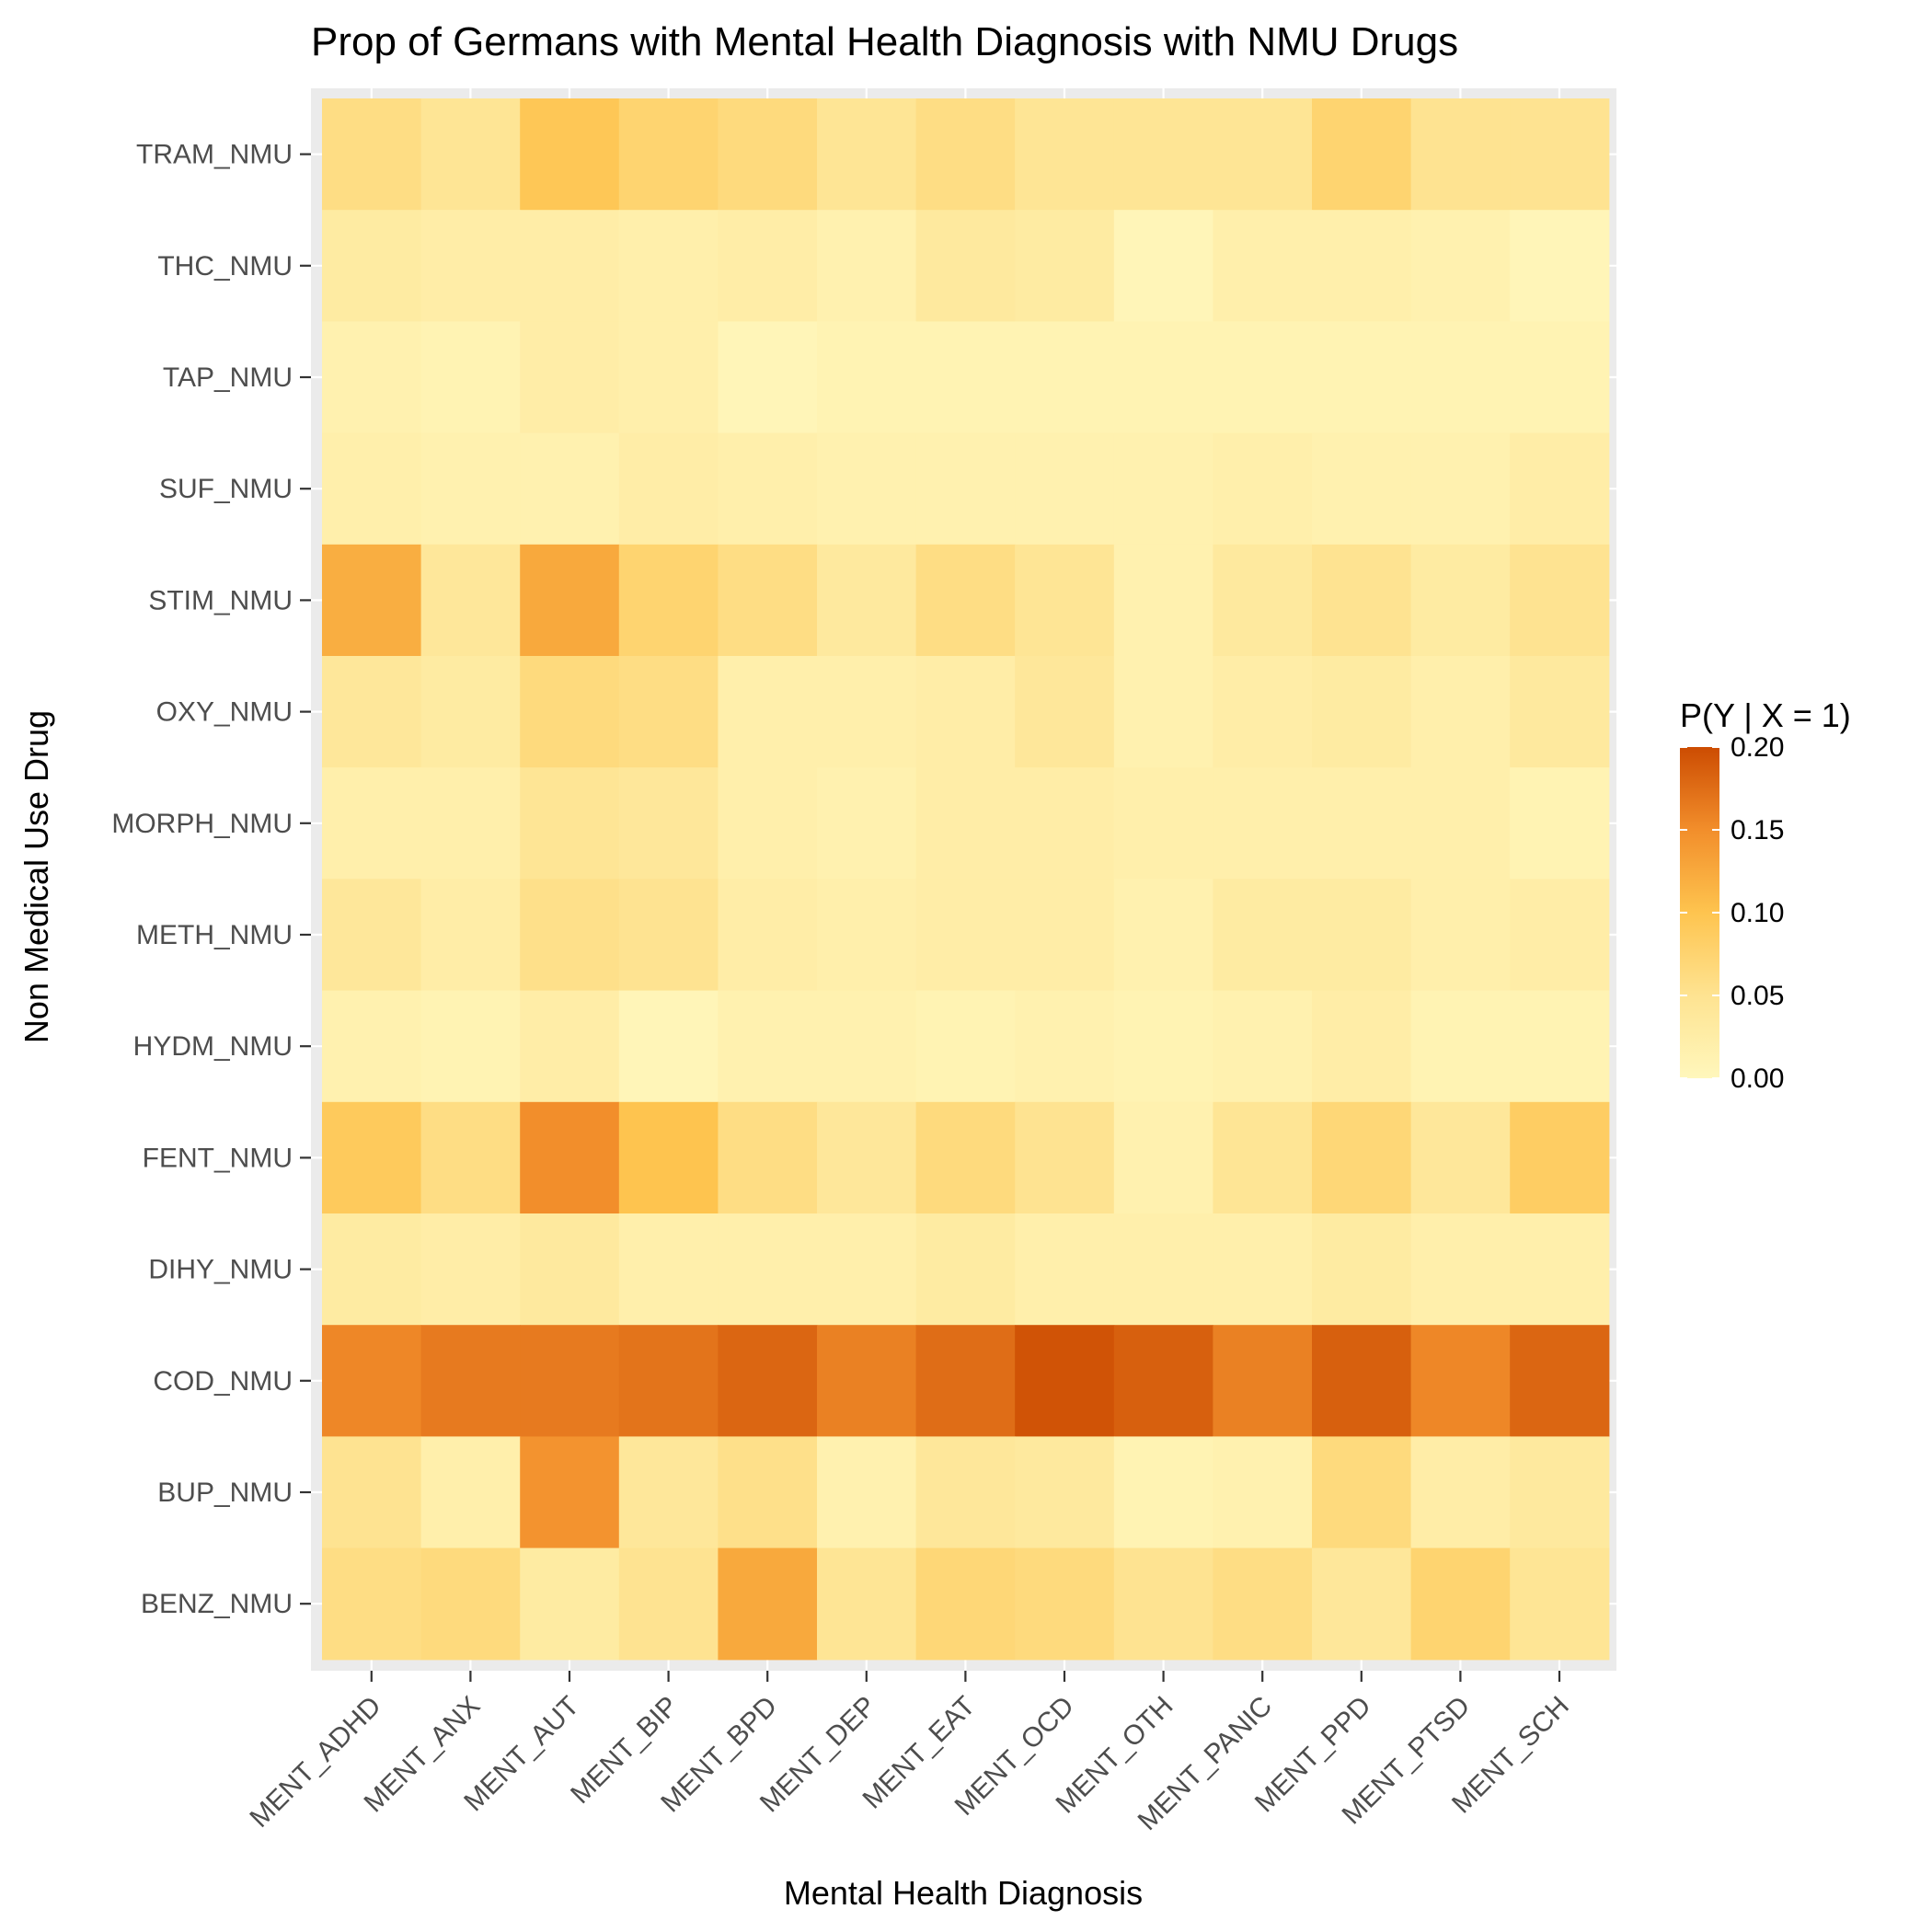  What do you see at coordinates (1460, 712) in the screenshot?
I see `tile-oxy-nmu-ment-ptsd` at bounding box center [1460, 712].